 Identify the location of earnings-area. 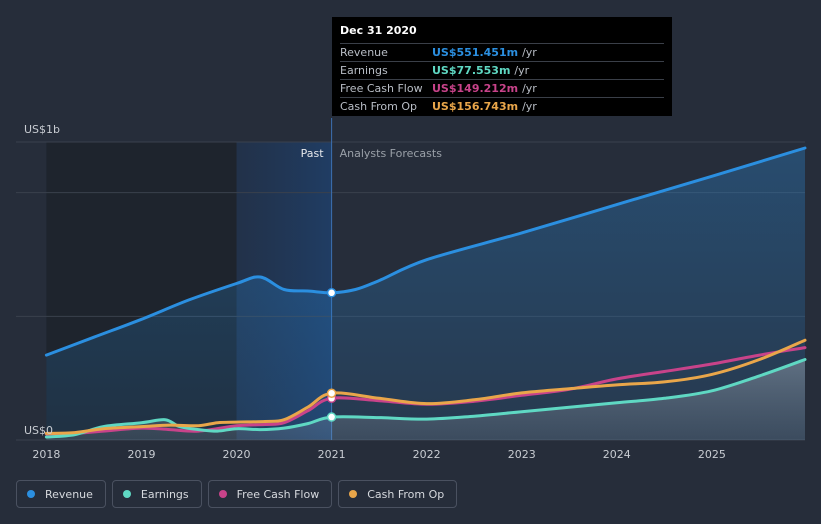
(425, 399).